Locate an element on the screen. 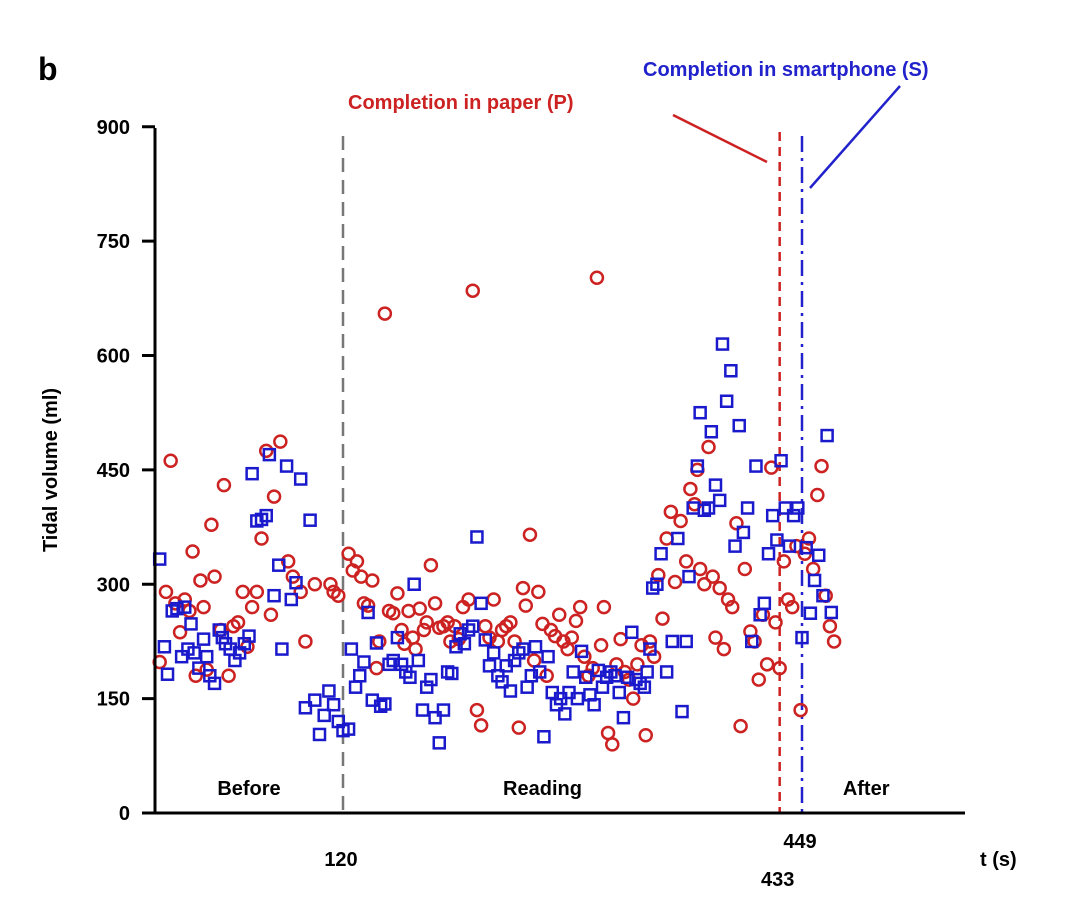 The height and width of the screenshot is (899, 1080). y-tick-label: 450 is located at coordinates (113, 471).